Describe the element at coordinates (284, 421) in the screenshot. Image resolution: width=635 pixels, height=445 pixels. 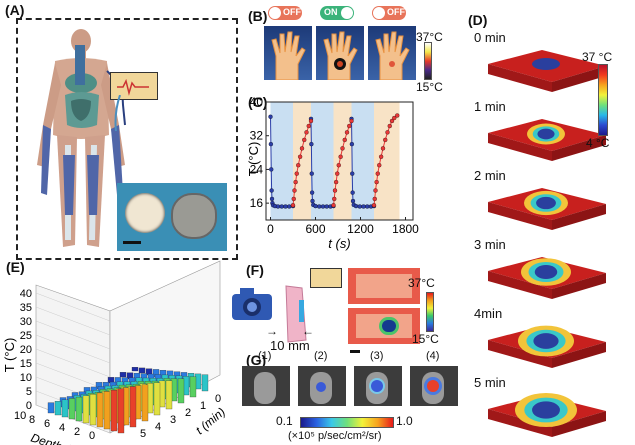
I see `panel-g-scale-min: 0.1` at that location.